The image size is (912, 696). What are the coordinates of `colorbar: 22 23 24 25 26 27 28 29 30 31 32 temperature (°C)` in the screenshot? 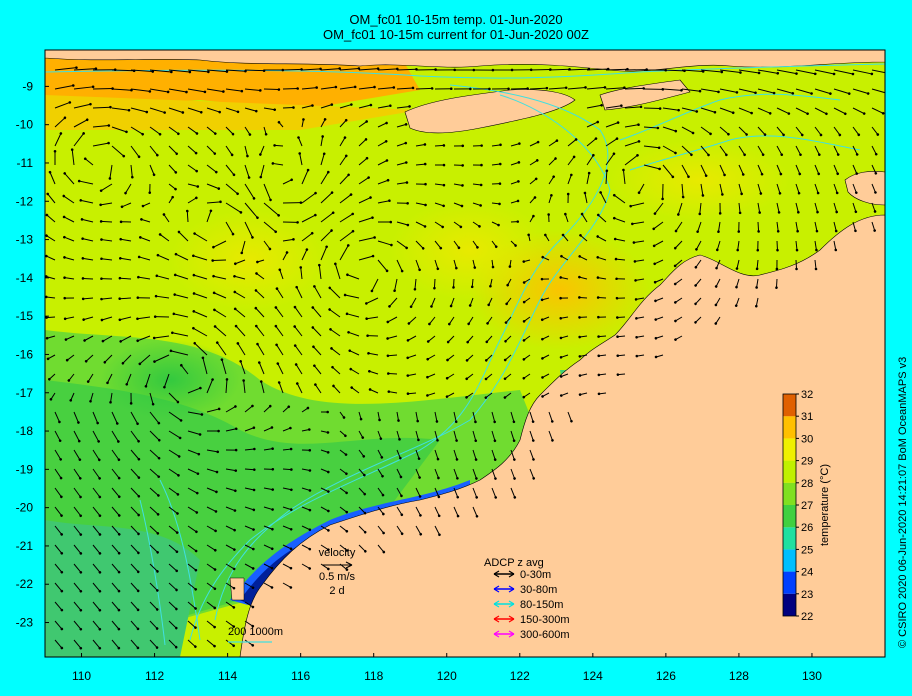 It's located at (806, 506).